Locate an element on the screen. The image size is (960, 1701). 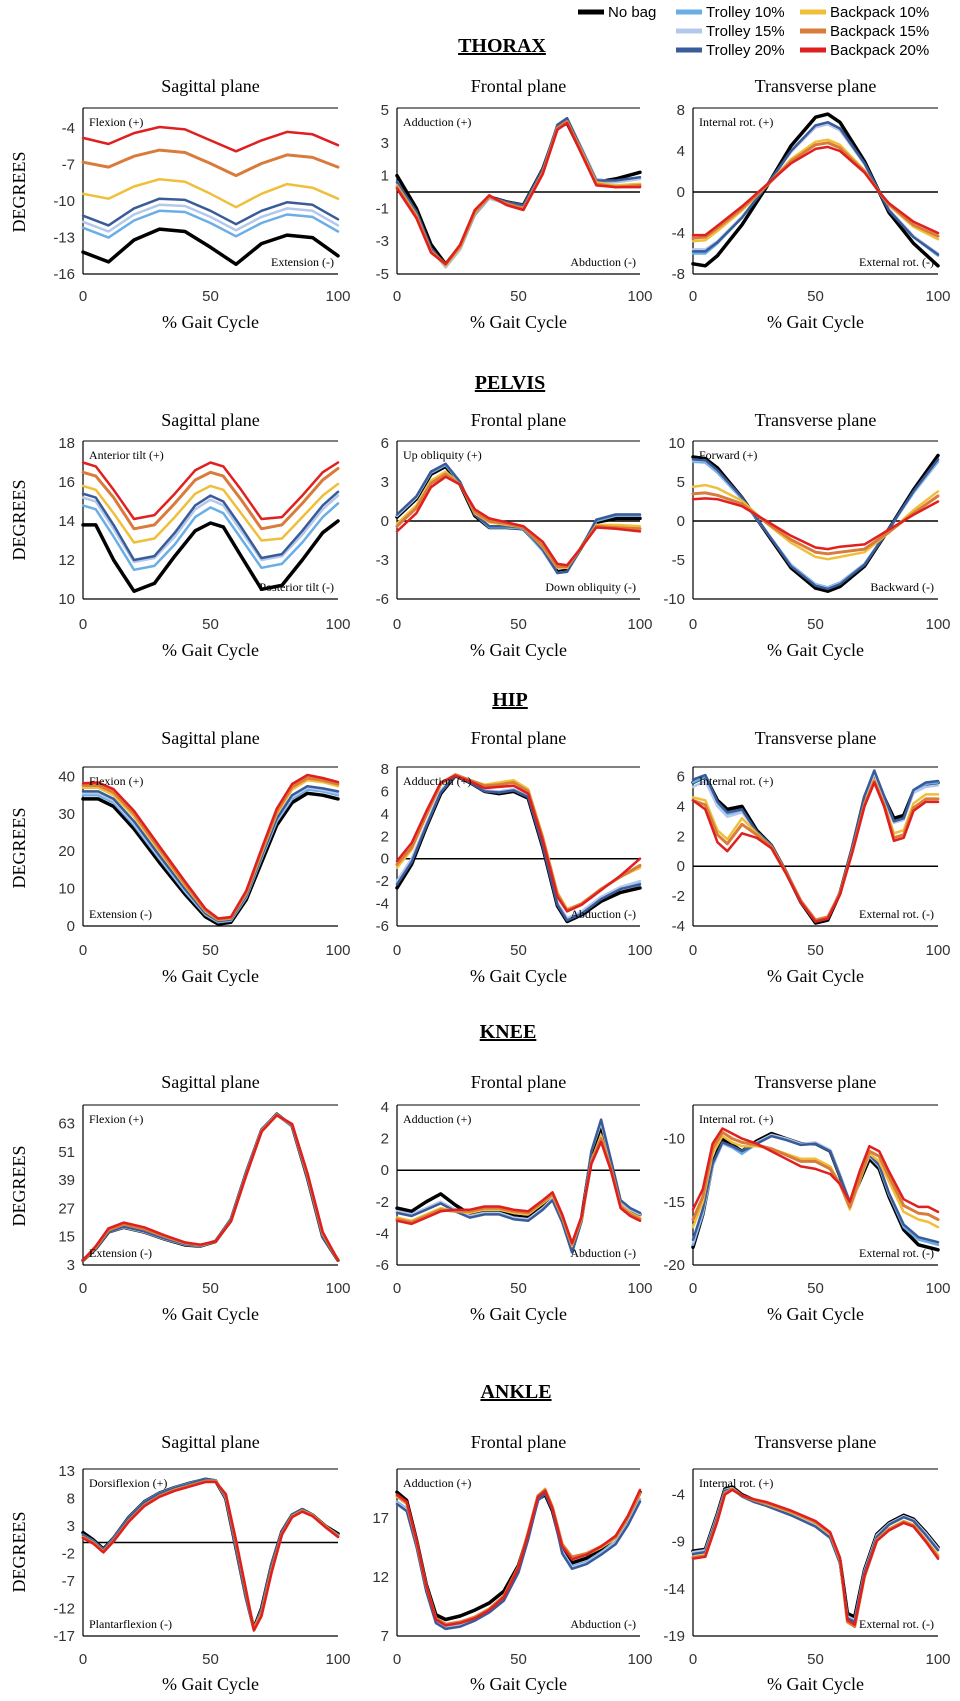
annotation-negative: Extension (-) is located at coordinates (120, 1253).